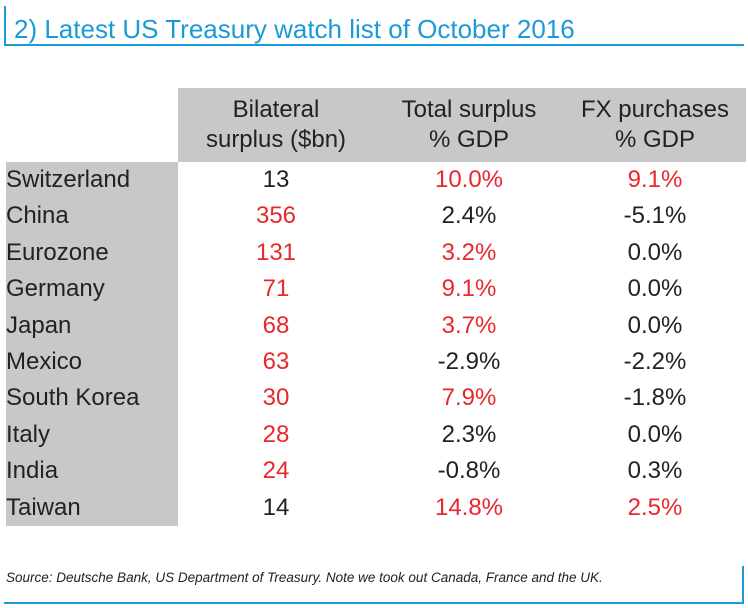 The width and height of the screenshot is (748, 608). What do you see at coordinates (276, 109) in the screenshot?
I see `column-header-line: Bilateral` at bounding box center [276, 109].